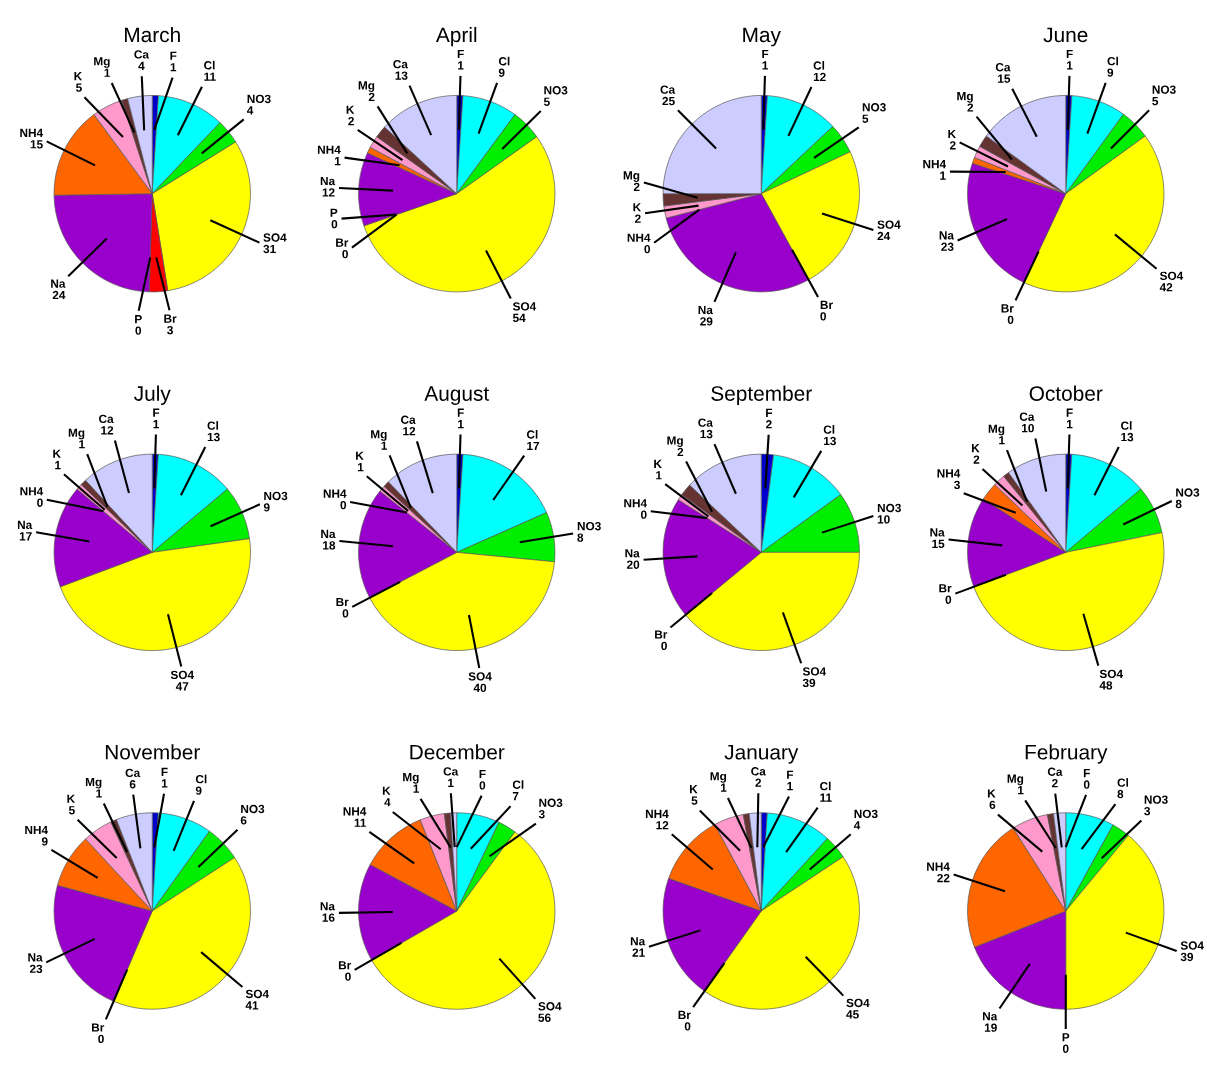 The width and height of the screenshot is (1218, 1076). Describe the element at coordinates (992, 805) in the screenshot. I see `data-label: 6` at that location.